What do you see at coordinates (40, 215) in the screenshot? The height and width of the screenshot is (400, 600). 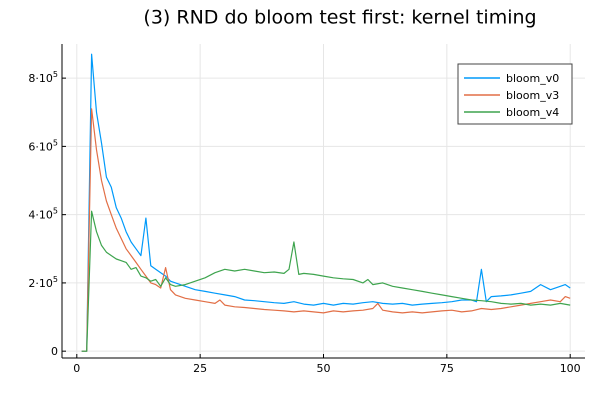 I see `y-tick-base: 4·10` at bounding box center [40, 215].